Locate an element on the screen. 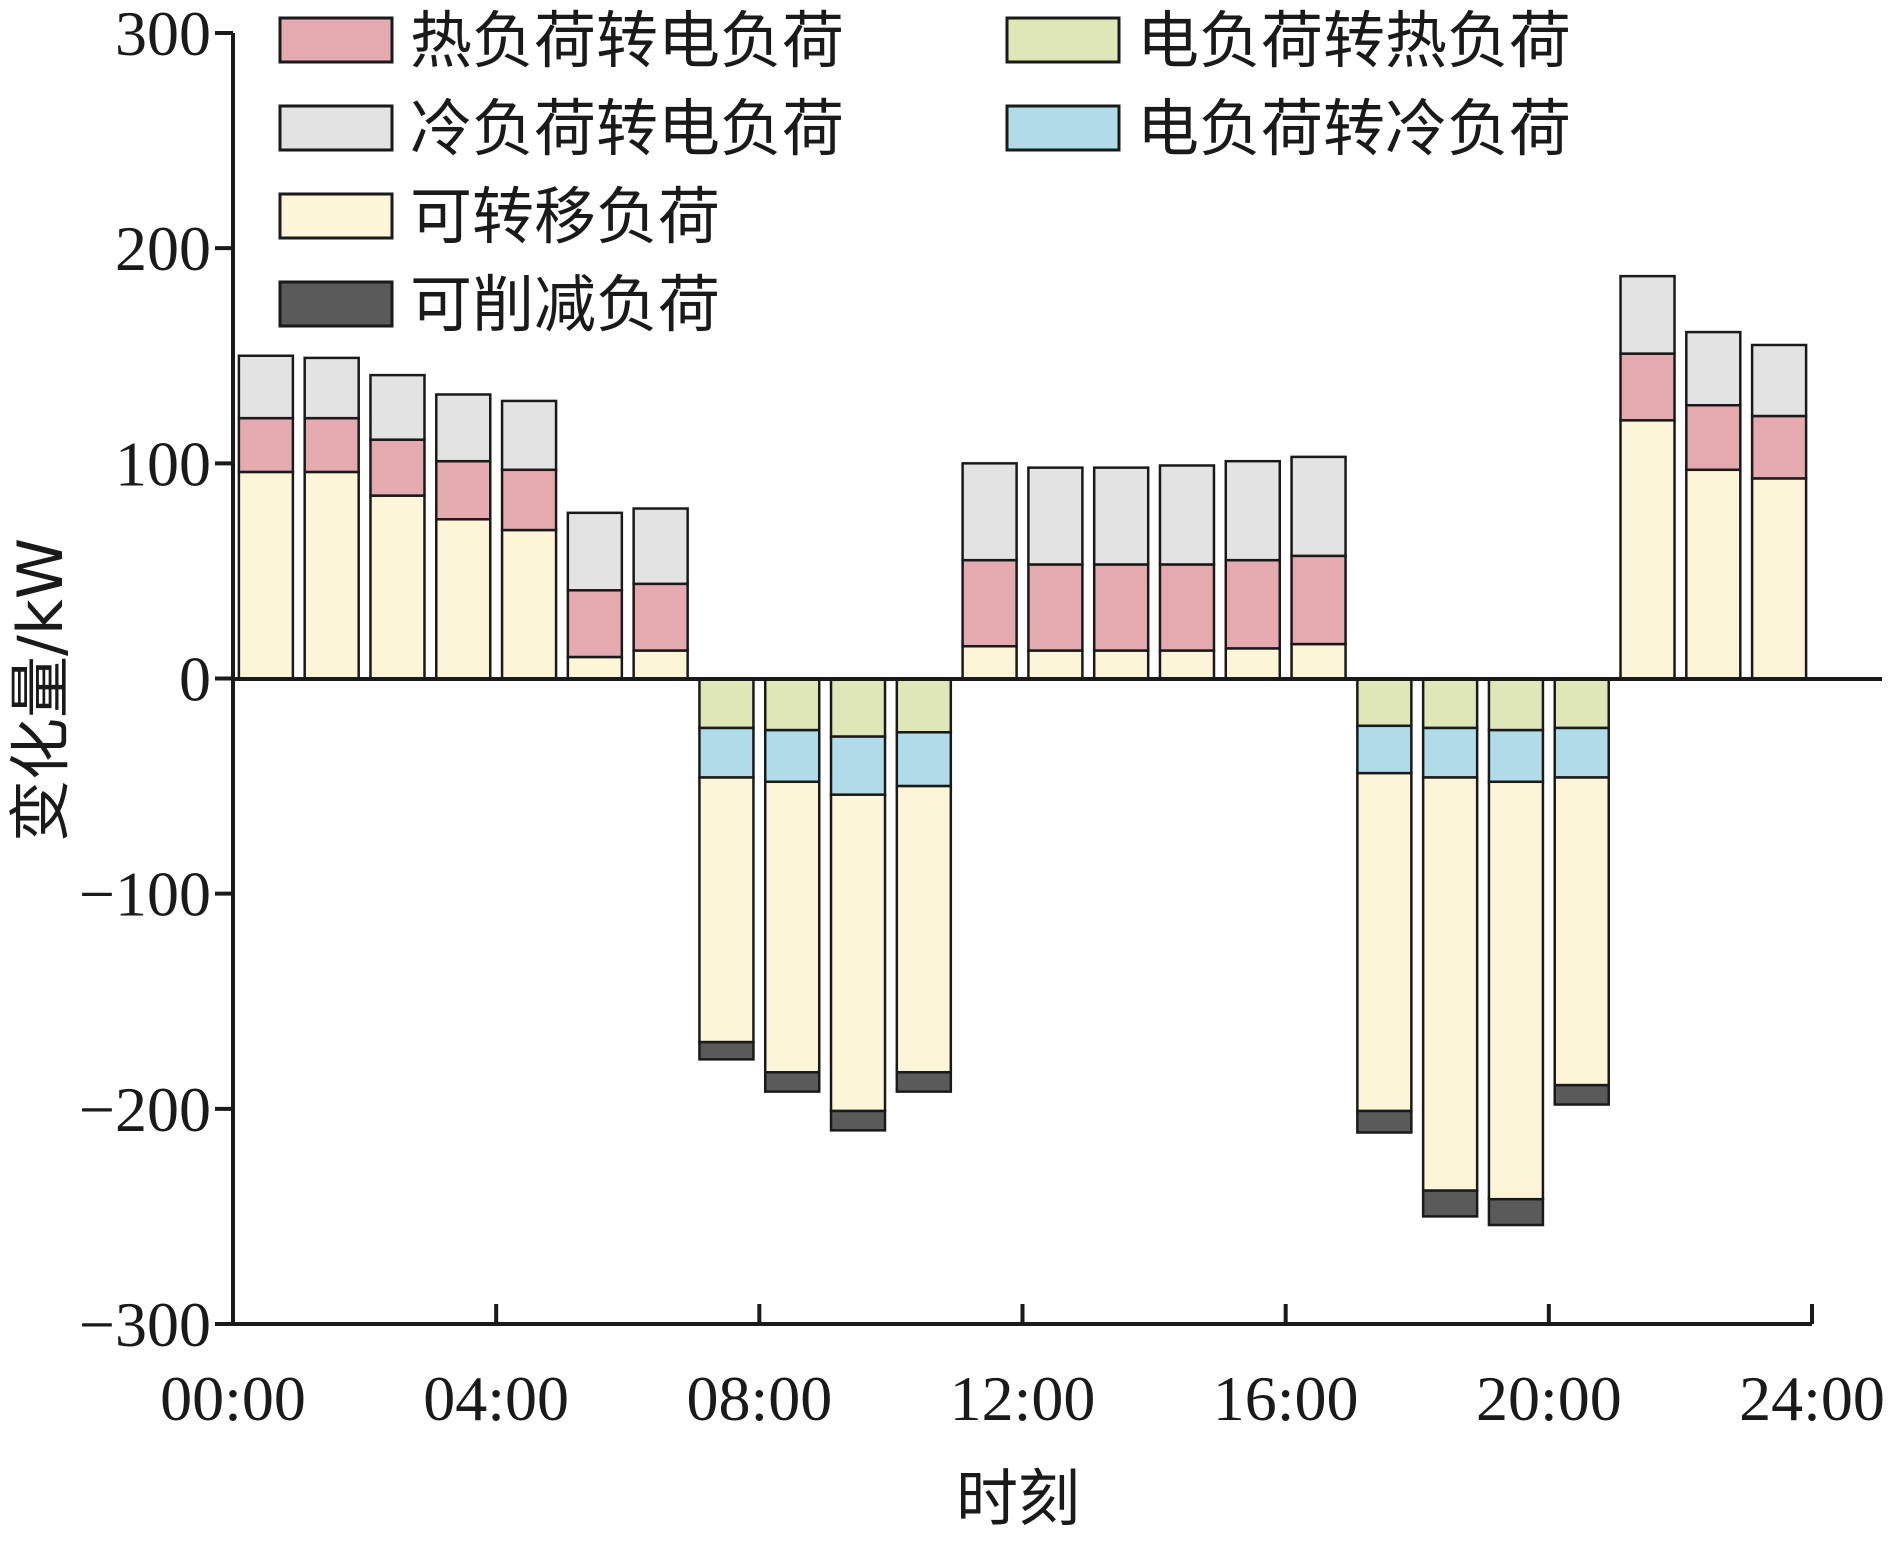 The height and width of the screenshot is (1541, 1890). x-axis-title: 时刻 is located at coordinates (1018, 1498).